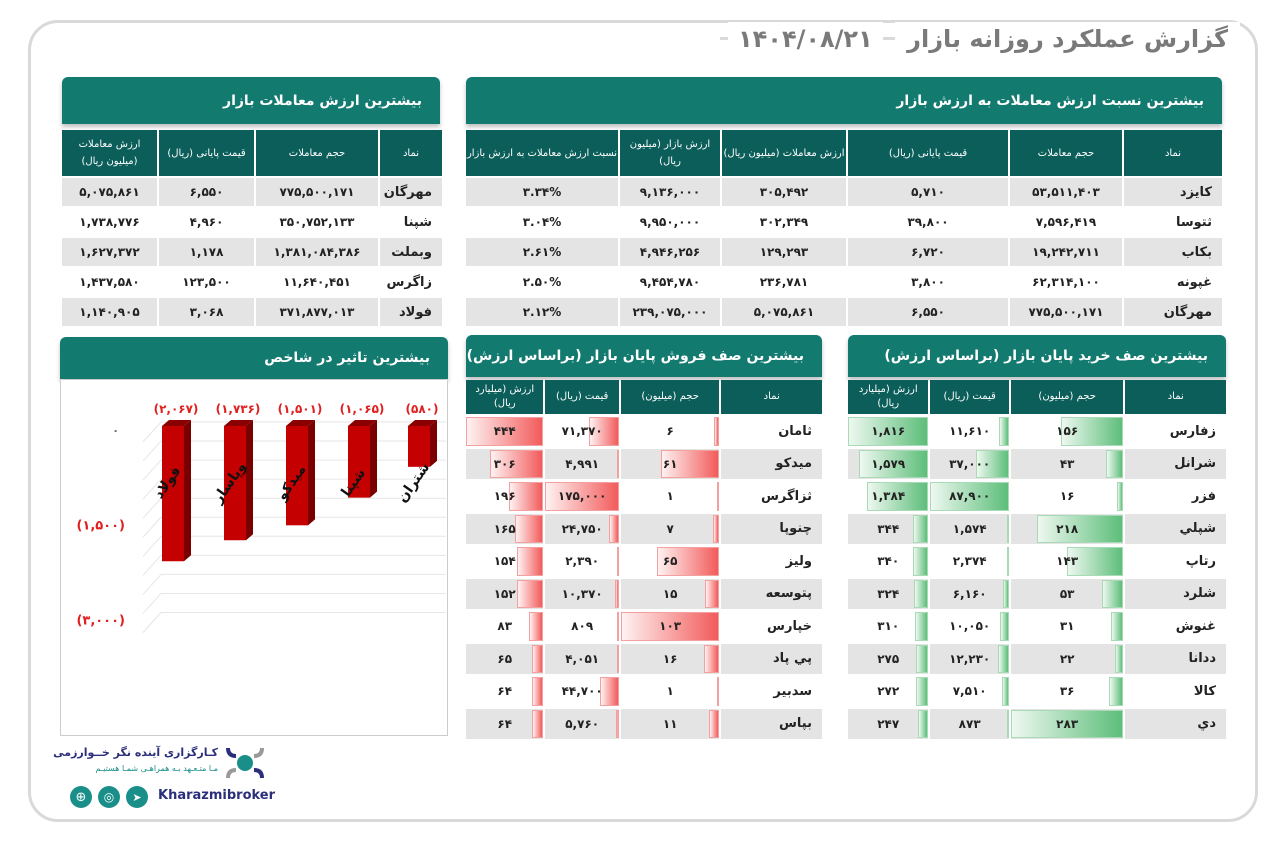 The width and height of the screenshot is (1280, 846). What do you see at coordinates (1194, 282) in the screenshot?
I see `cell-text: غپونه` at bounding box center [1194, 282].